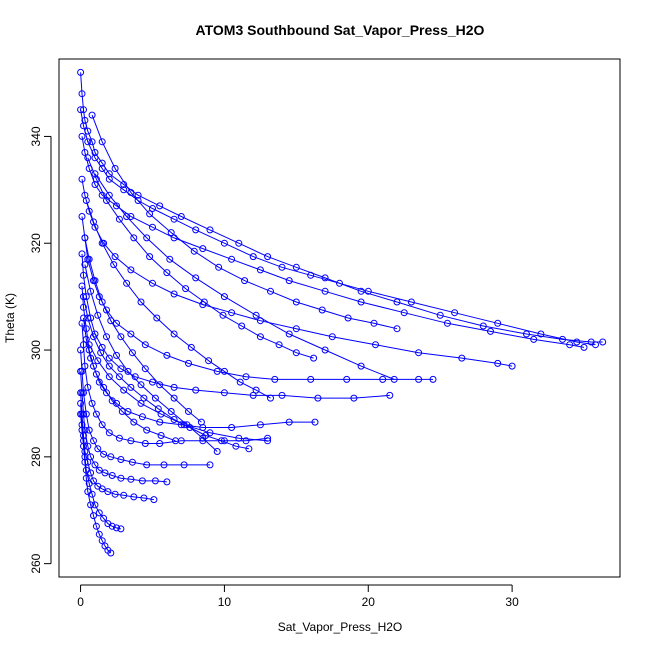  What do you see at coordinates (225, 602) in the screenshot?
I see `x-tick-label: 10` at bounding box center [225, 602].